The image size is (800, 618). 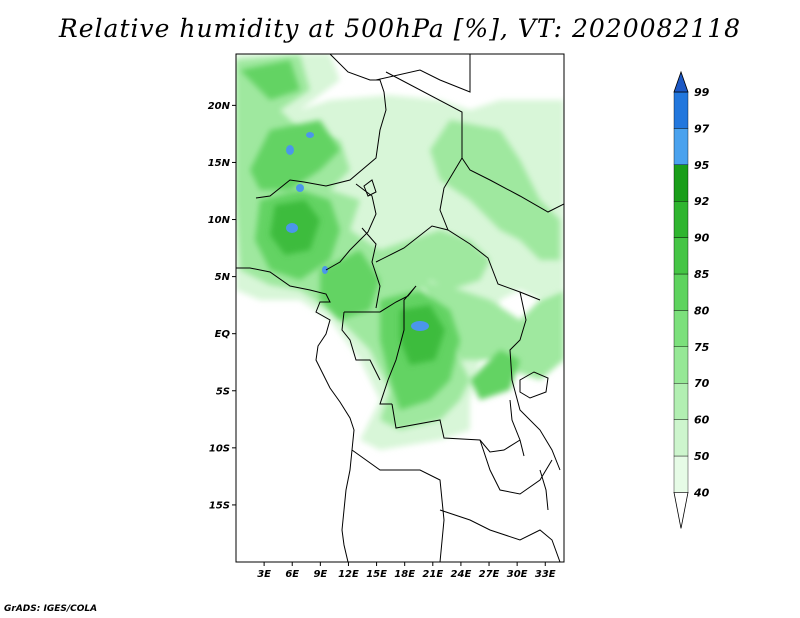 What do you see at coordinates (489, 574) in the screenshot?
I see `lon-tick-label: 27E` at bounding box center [489, 574].